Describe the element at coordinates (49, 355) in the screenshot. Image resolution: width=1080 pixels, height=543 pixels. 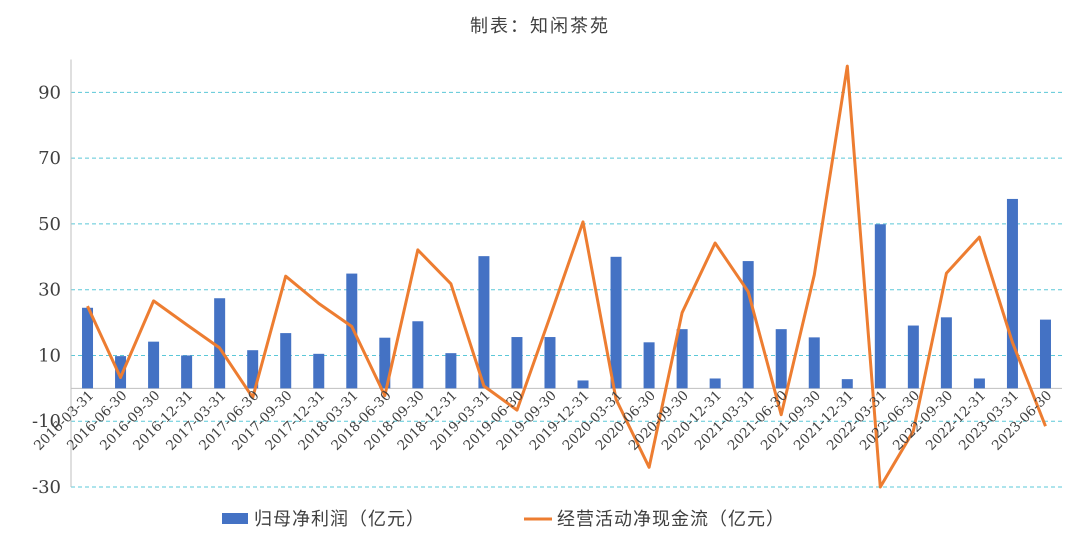
I see `y-tick-label: 10` at that location.